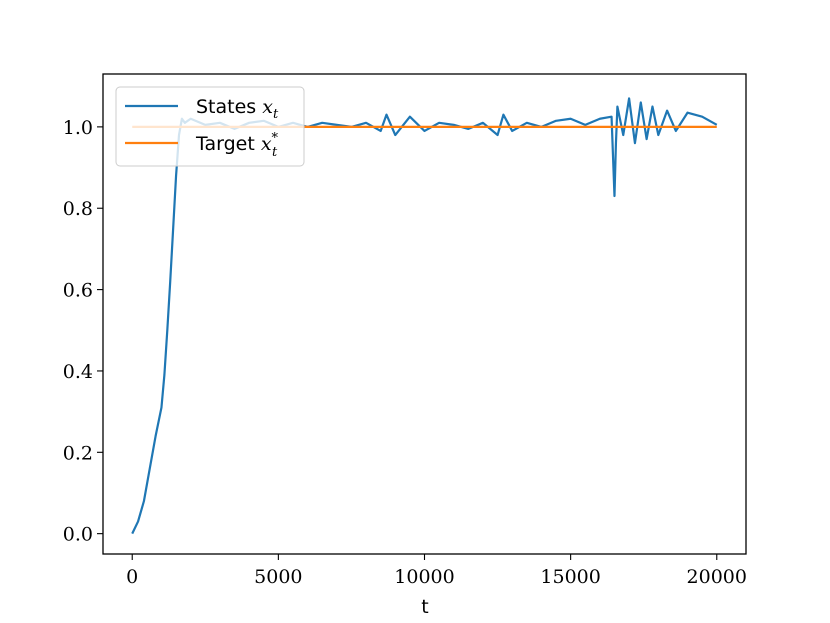 This screenshot has width=830, height=623. I want to click on y-tick-label: 0.2, so click(78, 453).